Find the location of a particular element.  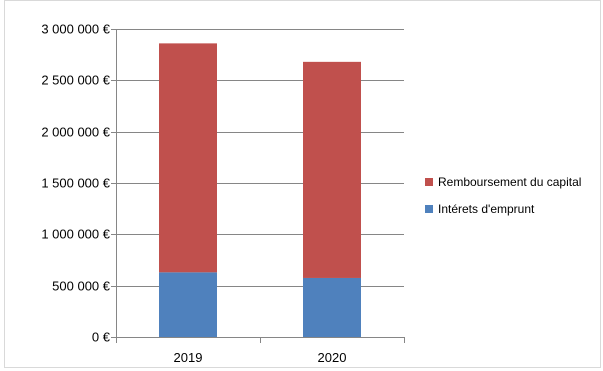

y-tick-label: 500 000 € is located at coordinates (81, 286).